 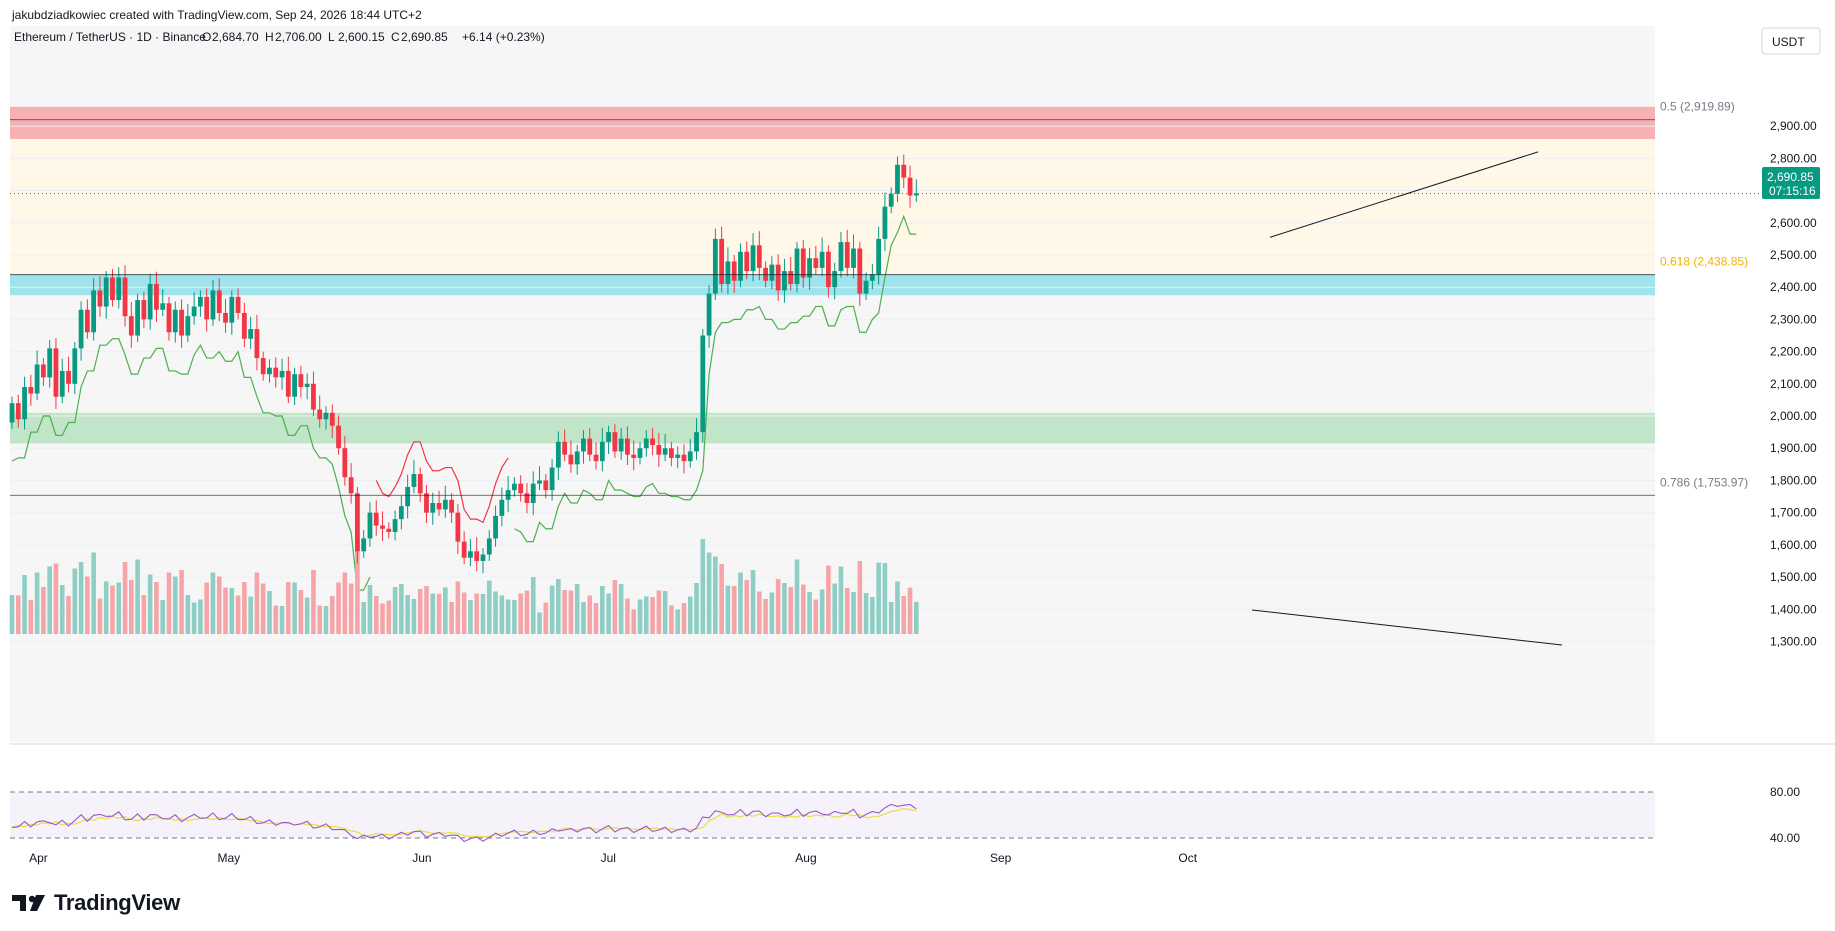 I want to click on currency-button-frame, so click(x=1791, y=41).